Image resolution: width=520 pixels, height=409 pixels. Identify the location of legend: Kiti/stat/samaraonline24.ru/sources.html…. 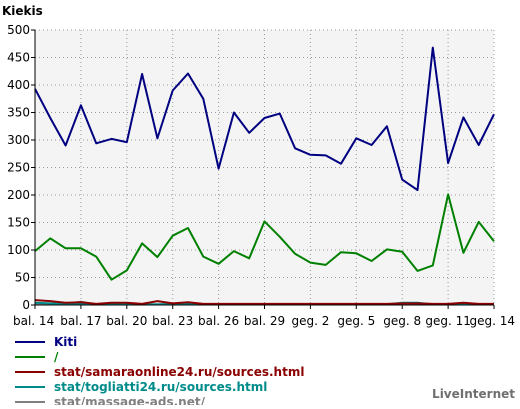
(159, 372).